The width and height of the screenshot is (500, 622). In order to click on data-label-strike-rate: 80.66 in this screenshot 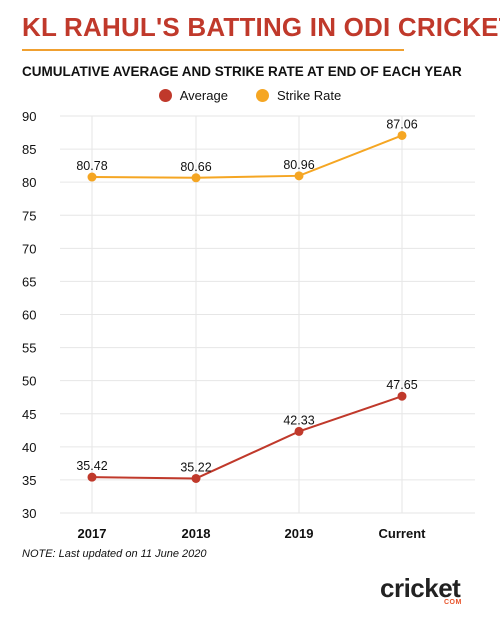, I will do `click(195, 167)`.